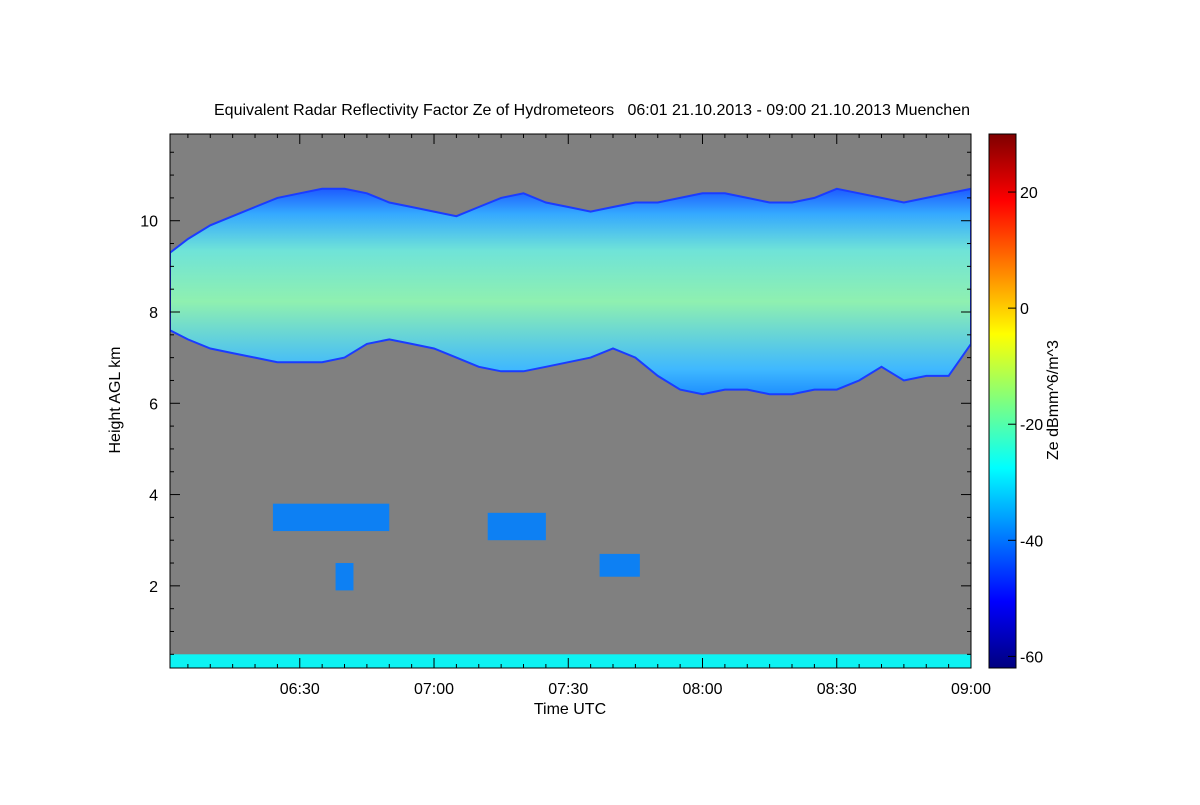 Image resolution: width=1200 pixels, height=805 pixels. I want to click on colorbar-tick-label: -60, so click(1031, 657).